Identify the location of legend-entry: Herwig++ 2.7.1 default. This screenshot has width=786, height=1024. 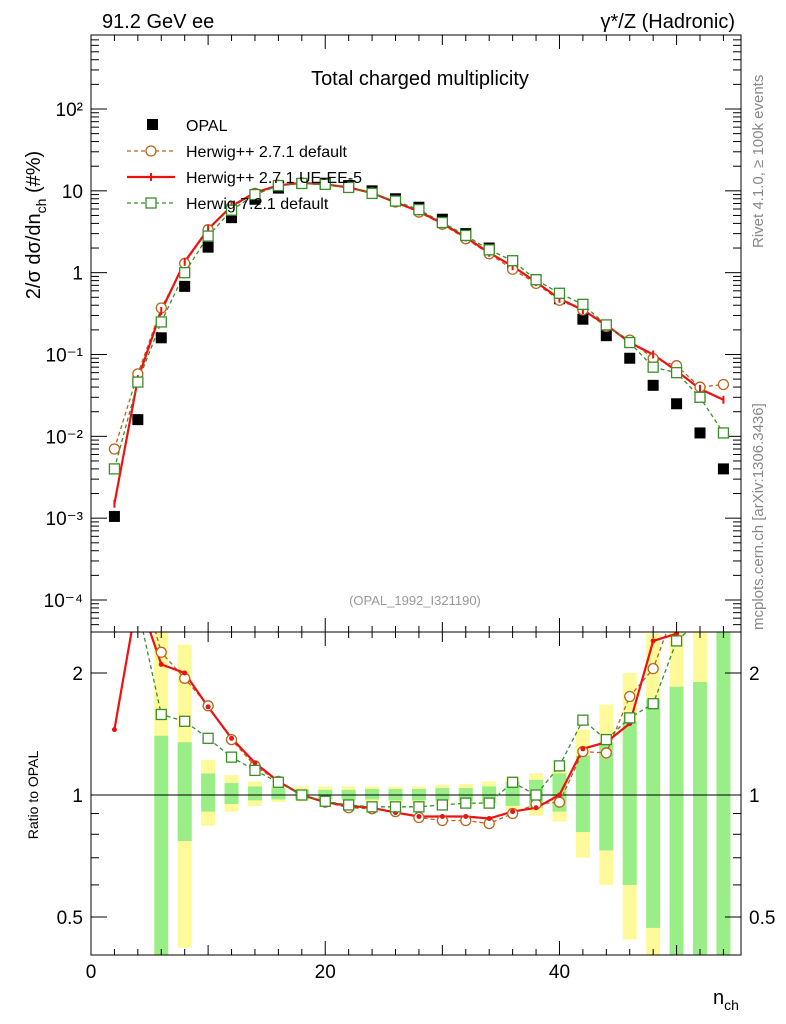
(237, 152).